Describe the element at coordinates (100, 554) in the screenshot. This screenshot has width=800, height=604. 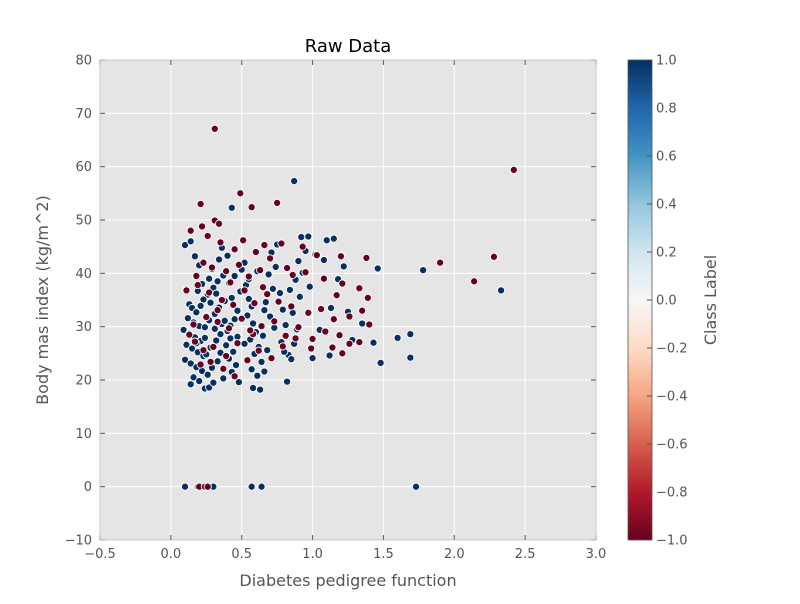
I see `x-tick-label: −0.5` at that location.